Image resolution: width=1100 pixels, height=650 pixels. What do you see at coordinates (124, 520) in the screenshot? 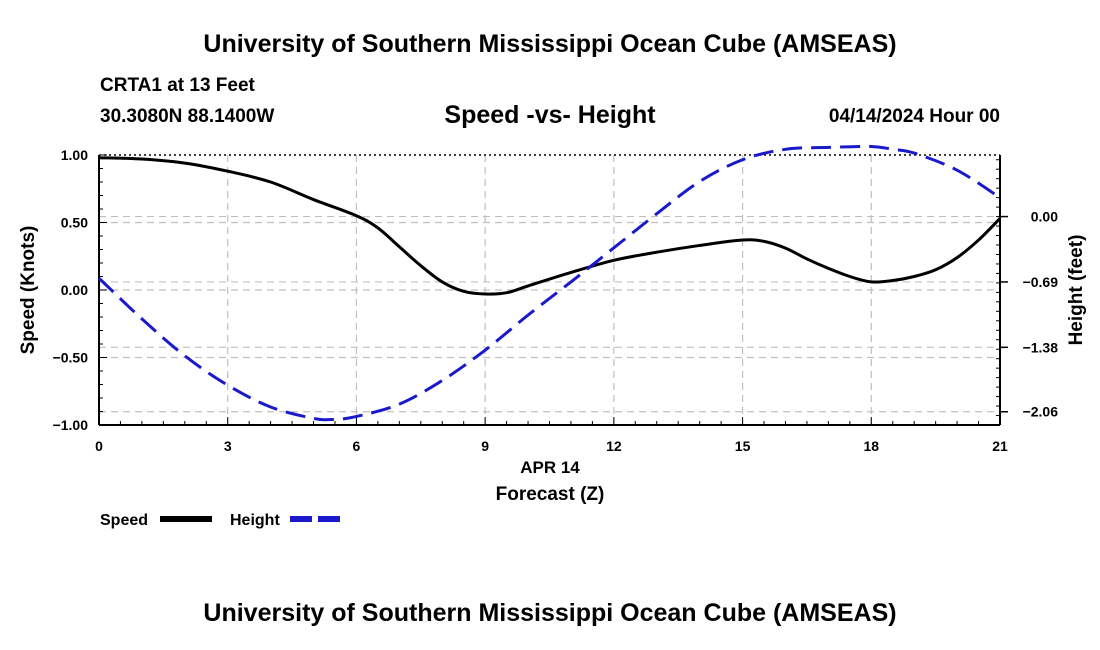
I see `legend-label-speed: Speed` at bounding box center [124, 520].